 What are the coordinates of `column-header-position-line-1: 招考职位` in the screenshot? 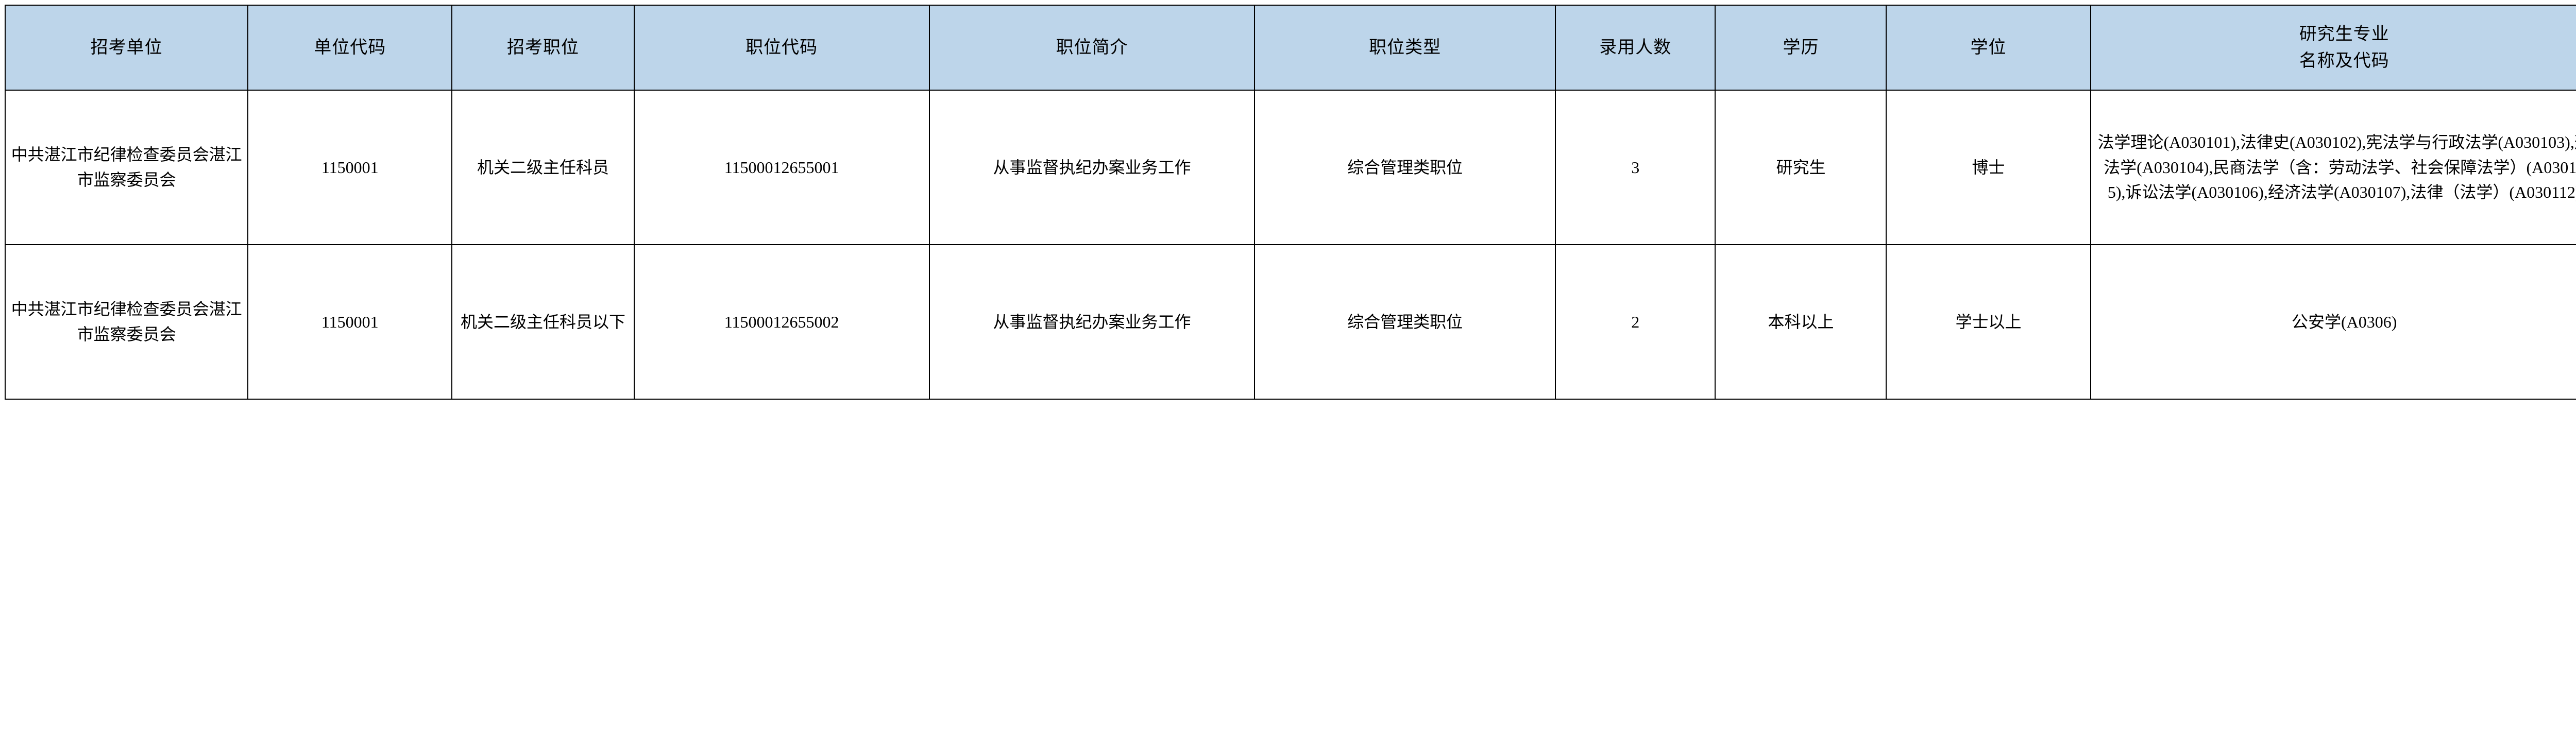 It's located at (543, 47).